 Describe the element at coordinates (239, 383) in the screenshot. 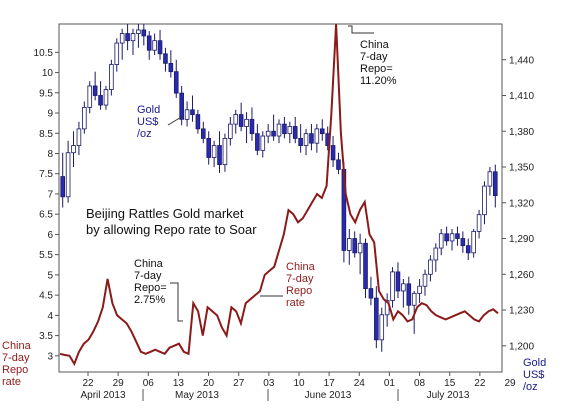

I see `x-tick-label: 27` at that location.